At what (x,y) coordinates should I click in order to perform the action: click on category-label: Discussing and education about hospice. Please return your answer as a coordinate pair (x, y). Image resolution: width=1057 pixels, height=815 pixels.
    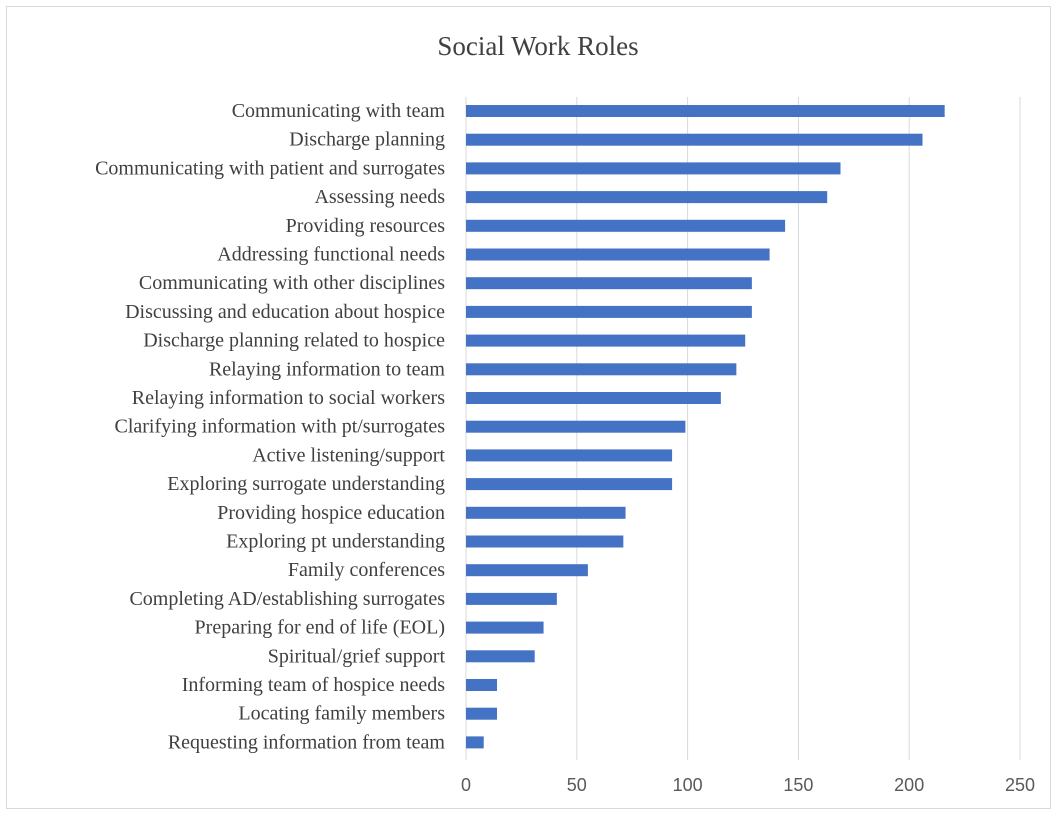
    Looking at the image, I should click on (285, 312).